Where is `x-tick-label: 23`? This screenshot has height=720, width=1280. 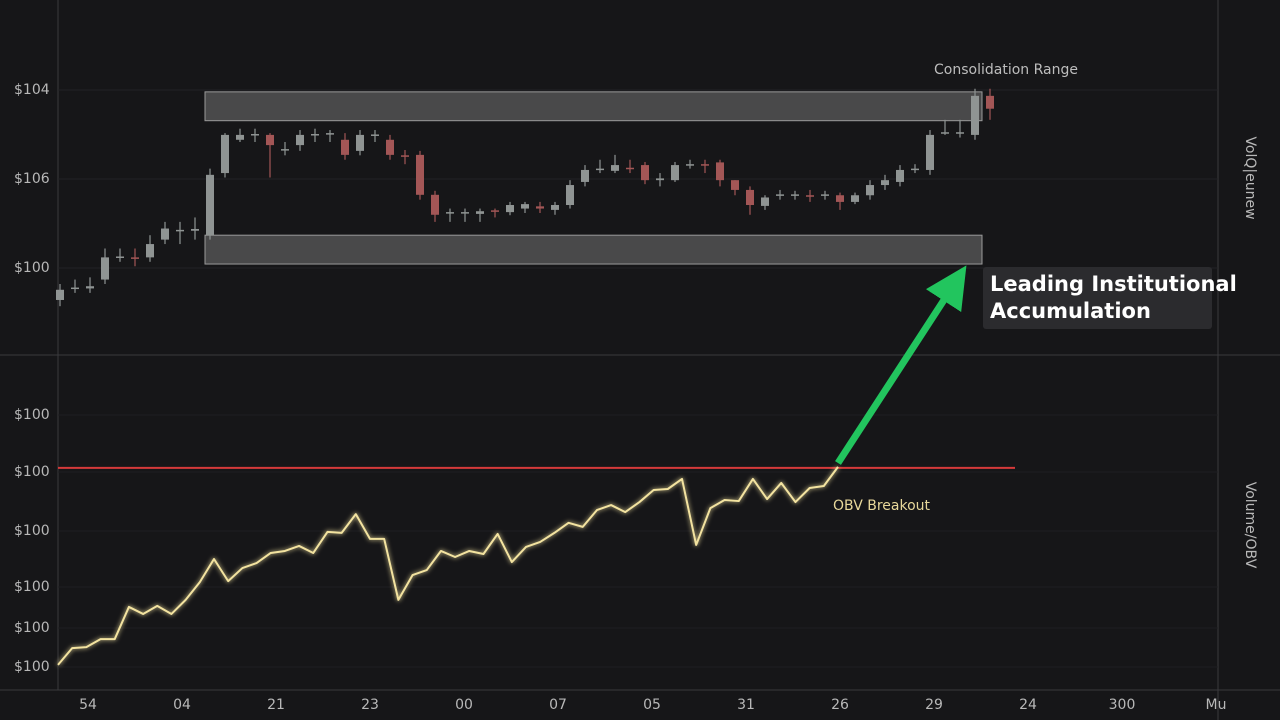
x-tick-label: 23 is located at coordinates (370, 705).